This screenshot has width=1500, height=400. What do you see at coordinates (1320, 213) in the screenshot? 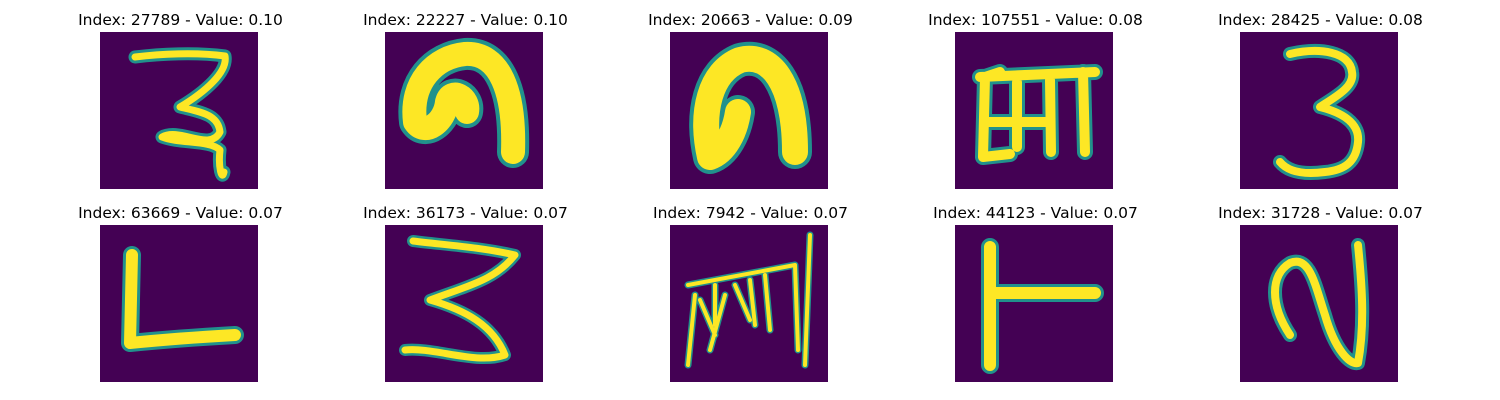
I see `panel-title: Index: 31728 - Value: 0.07` at bounding box center [1320, 213].